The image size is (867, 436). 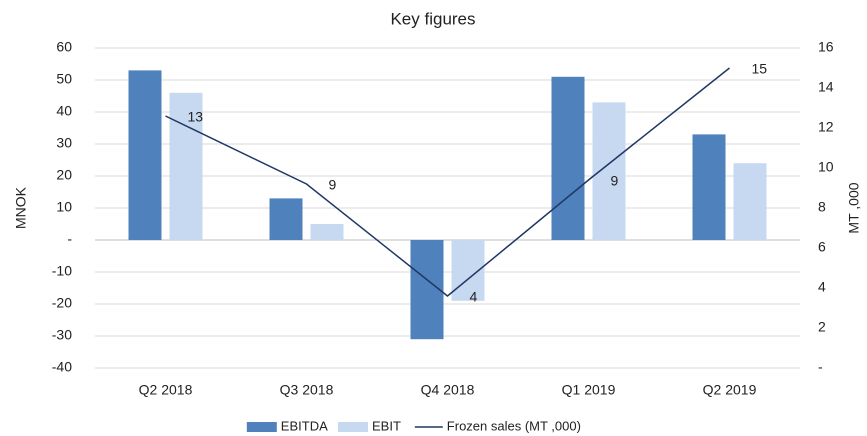 What do you see at coordinates (820, 367) in the screenshot?
I see `y2-tick-label: -` at bounding box center [820, 367].